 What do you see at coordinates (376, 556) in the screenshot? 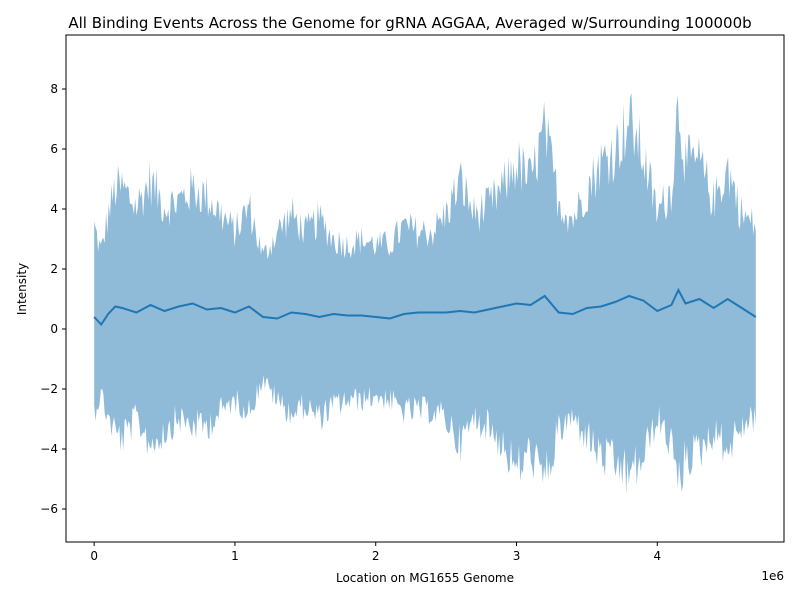
I see `x-tick-label: 2` at bounding box center [376, 556].